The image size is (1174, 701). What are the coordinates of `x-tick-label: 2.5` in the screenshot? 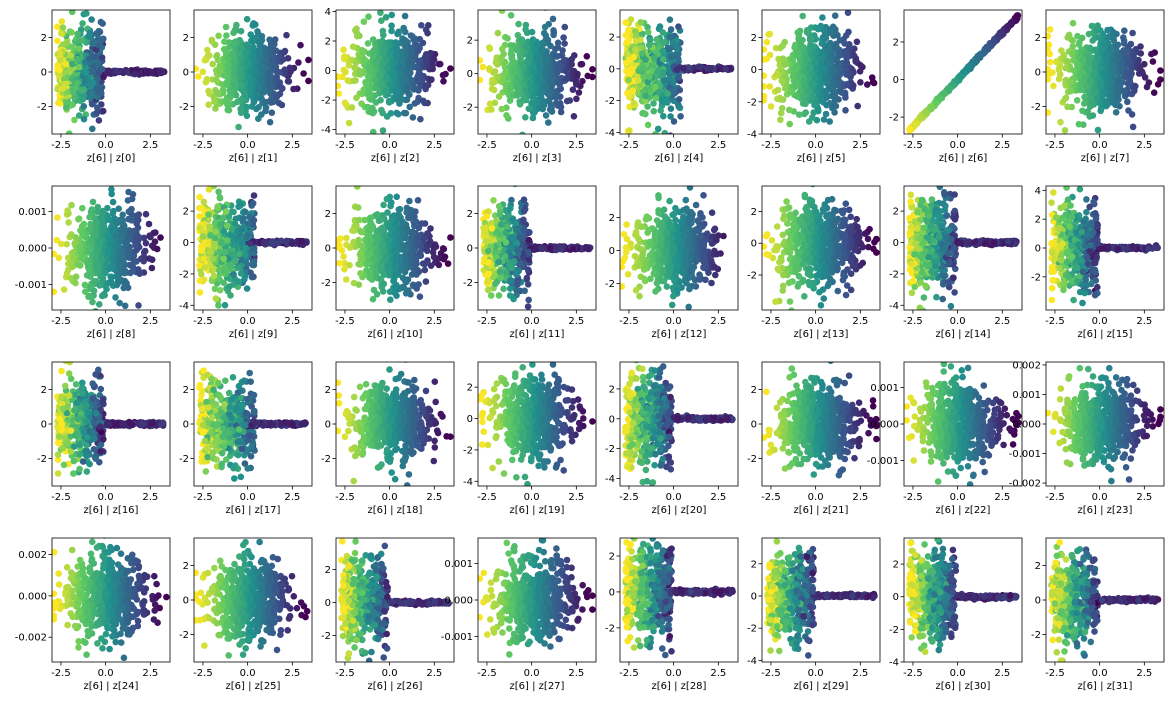 It's located at (292, 145).